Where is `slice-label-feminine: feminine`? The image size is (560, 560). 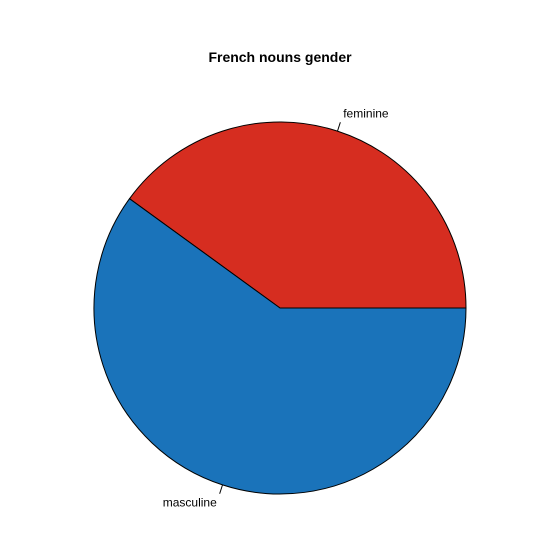
slice-label-feminine: feminine is located at coordinates (366, 113).